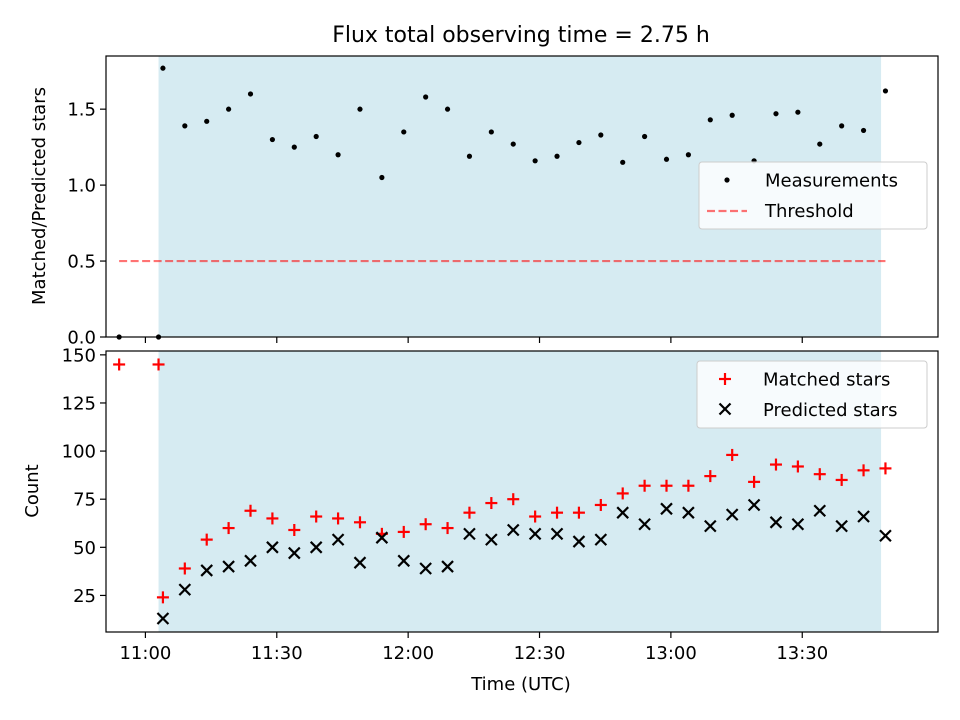 The image size is (960, 720). What do you see at coordinates (32, 490) in the screenshot?
I see `count-y-axis-label: Count` at bounding box center [32, 490].